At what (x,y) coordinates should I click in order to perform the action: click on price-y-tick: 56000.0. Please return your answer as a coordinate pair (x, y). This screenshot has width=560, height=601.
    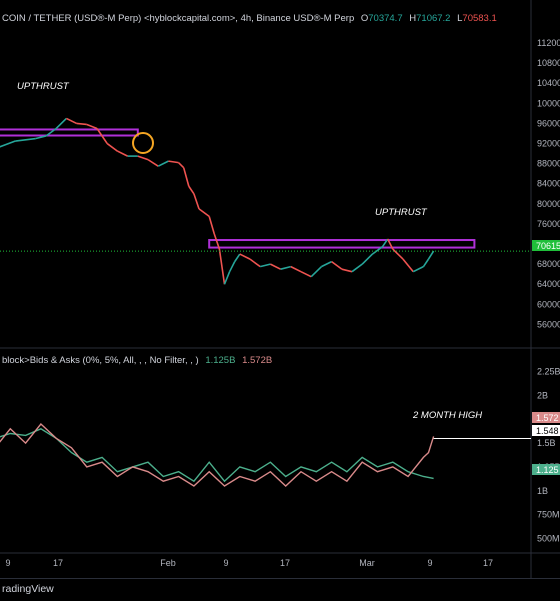
    Looking at the image, I should click on (548, 324).